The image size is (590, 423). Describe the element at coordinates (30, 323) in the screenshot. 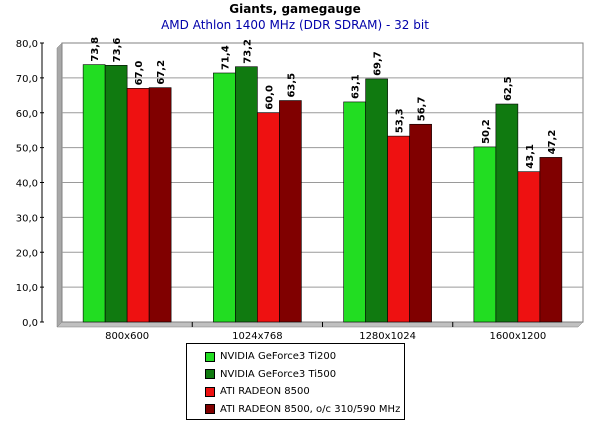

I see `y-tick-label: 0,0` at that location.